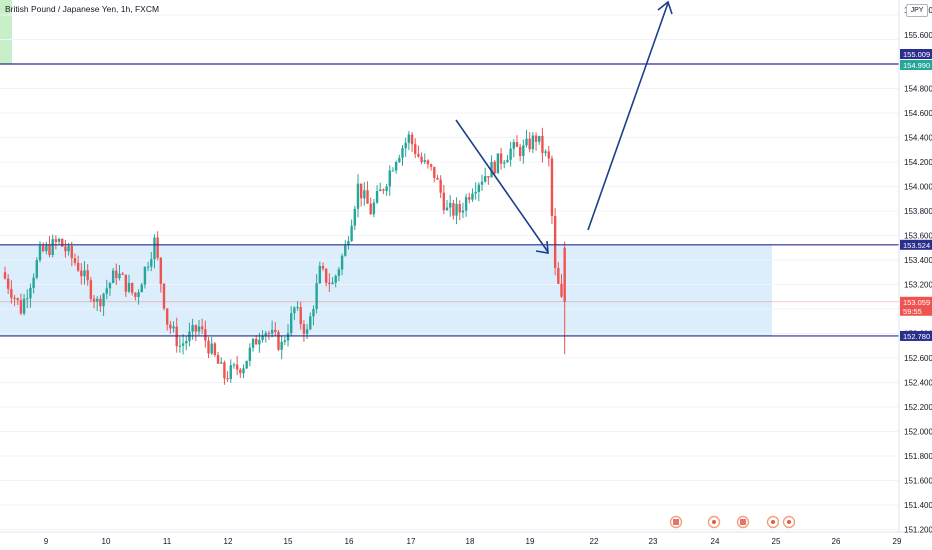 This screenshot has width=932, height=550. I want to click on price-tick-label: 151.600, so click(918, 481).